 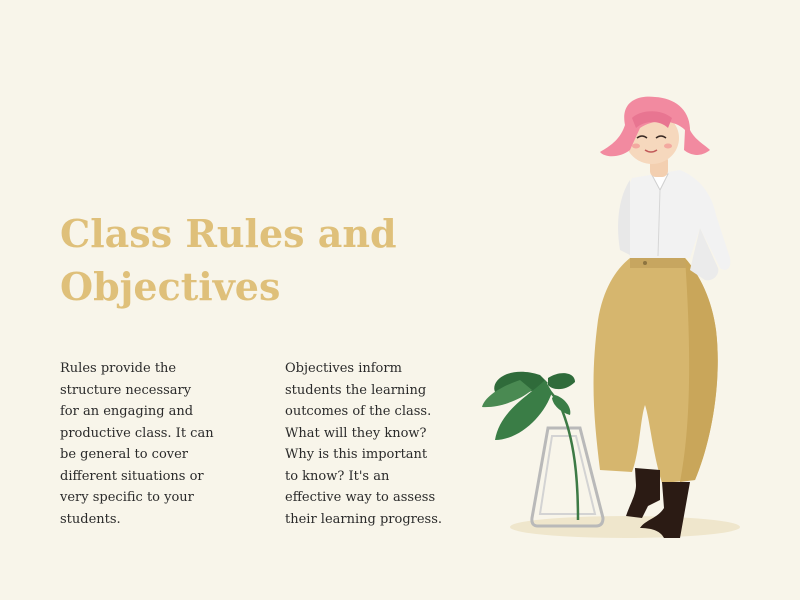 I want to click on shirt, so click(x=674, y=225).